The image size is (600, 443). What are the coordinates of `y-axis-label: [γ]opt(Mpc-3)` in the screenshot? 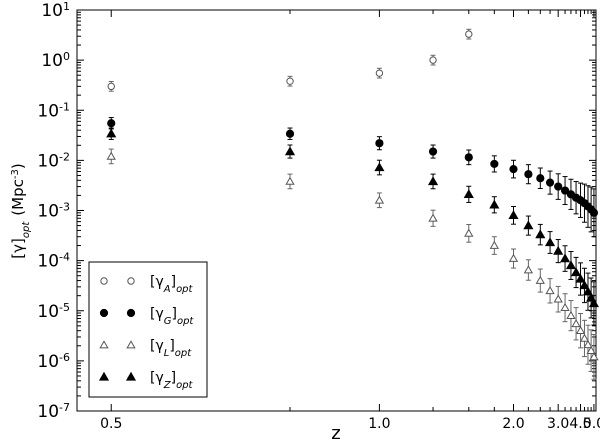 It's located at (20, 210).